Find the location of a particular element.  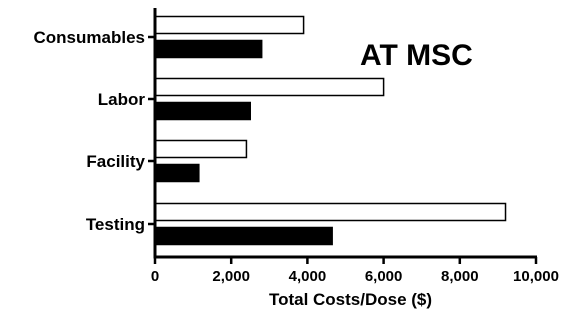

y-tick-label-consumables: Consumables is located at coordinates (89, 37).